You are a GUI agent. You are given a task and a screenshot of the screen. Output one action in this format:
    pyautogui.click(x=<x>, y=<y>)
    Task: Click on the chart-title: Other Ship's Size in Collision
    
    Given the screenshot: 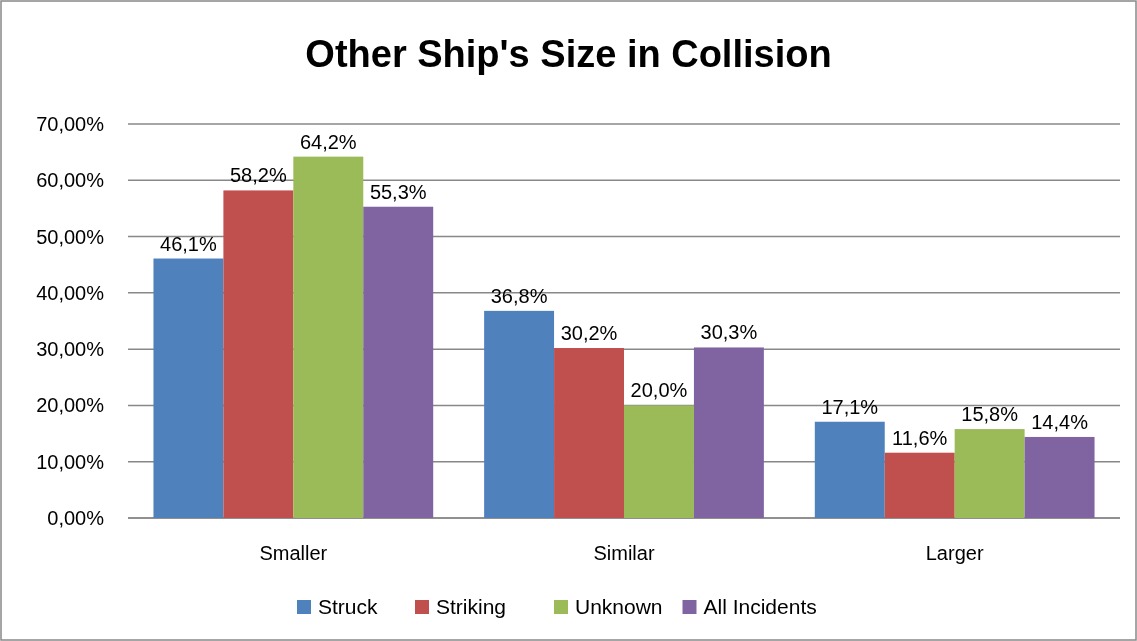 What is the action you would take?
    pyautogui.click(x=568, y=54)
    